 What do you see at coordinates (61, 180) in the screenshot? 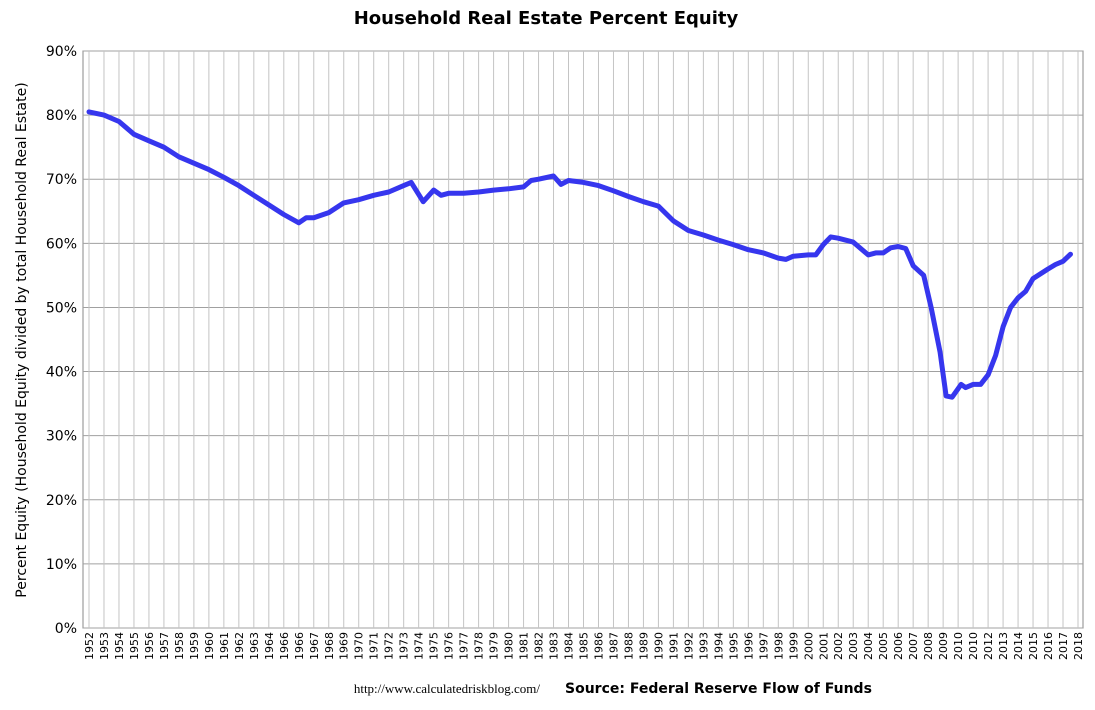
I see `y-tick-label: 70%` at bounding box center [61, 180].